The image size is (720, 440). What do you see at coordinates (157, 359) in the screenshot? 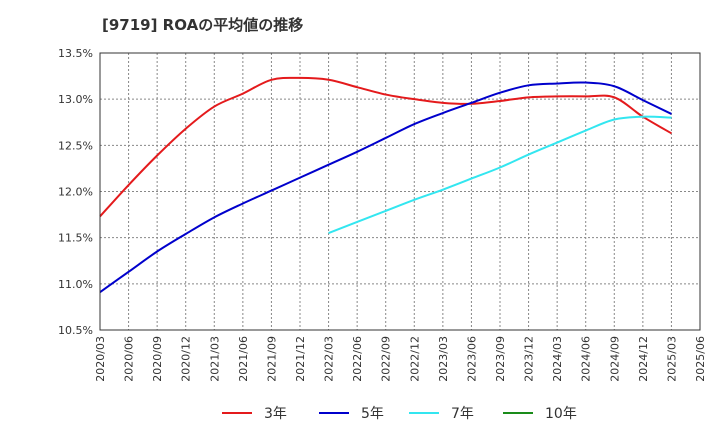
I see `x-tick-label: 2020/09` at bounding box center [157, 359].